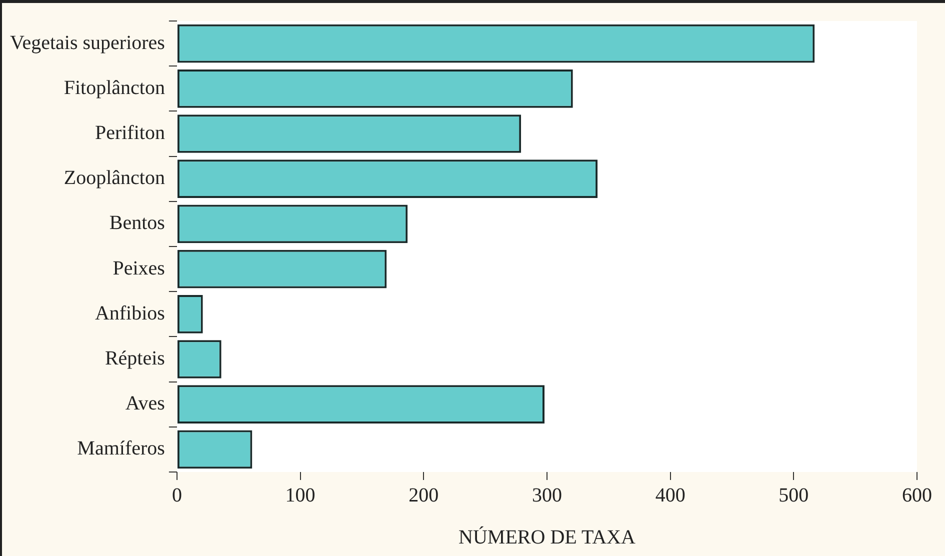  I want to click on y-tick-label: Zooplâncton, so click(114, 178).